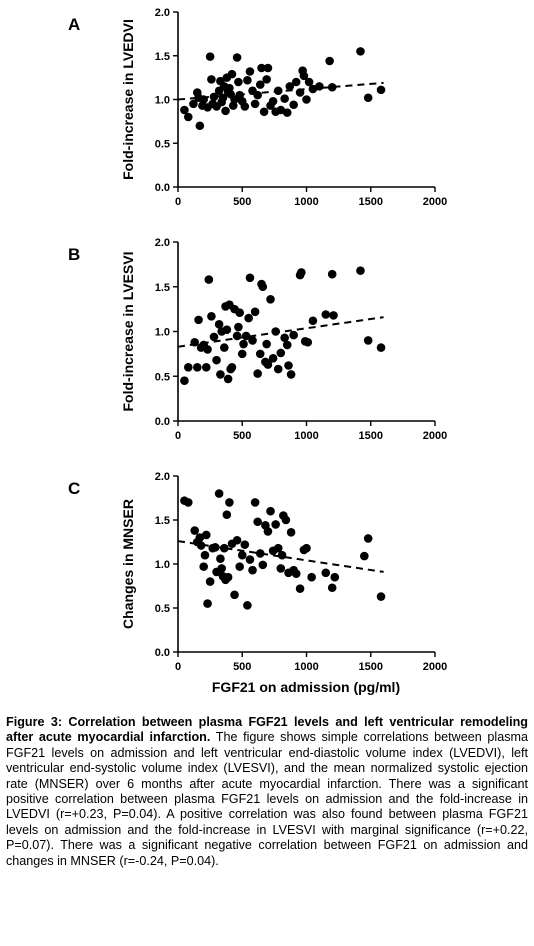  What do you see at coordinates (128, 331) in the screenshot?
I see `y-axis-label: Fold-increase in LVESVI` at bounding box center [128, 331].